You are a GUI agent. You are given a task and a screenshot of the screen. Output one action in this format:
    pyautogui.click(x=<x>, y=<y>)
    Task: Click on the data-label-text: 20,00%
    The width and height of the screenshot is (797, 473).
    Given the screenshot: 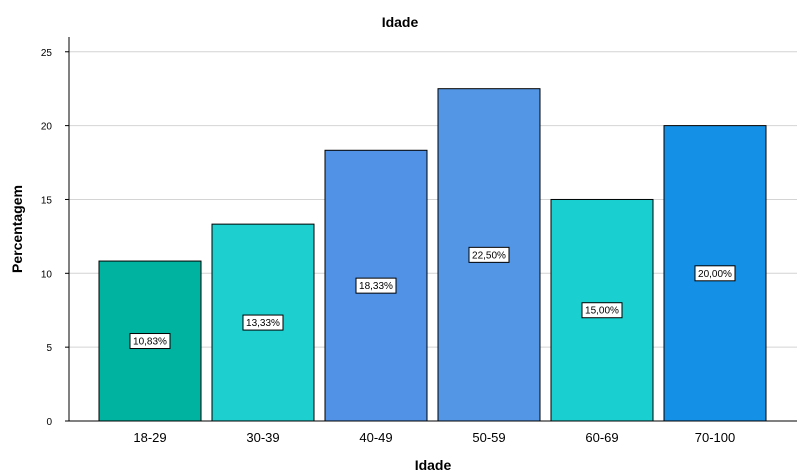 What is the action you would take?
    pyautogui.click(x=715, y=274)
    